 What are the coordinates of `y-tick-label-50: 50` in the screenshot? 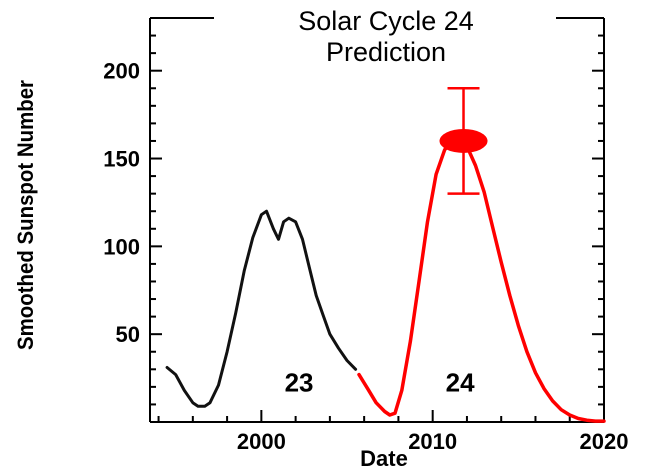 It's located at (128, 334).